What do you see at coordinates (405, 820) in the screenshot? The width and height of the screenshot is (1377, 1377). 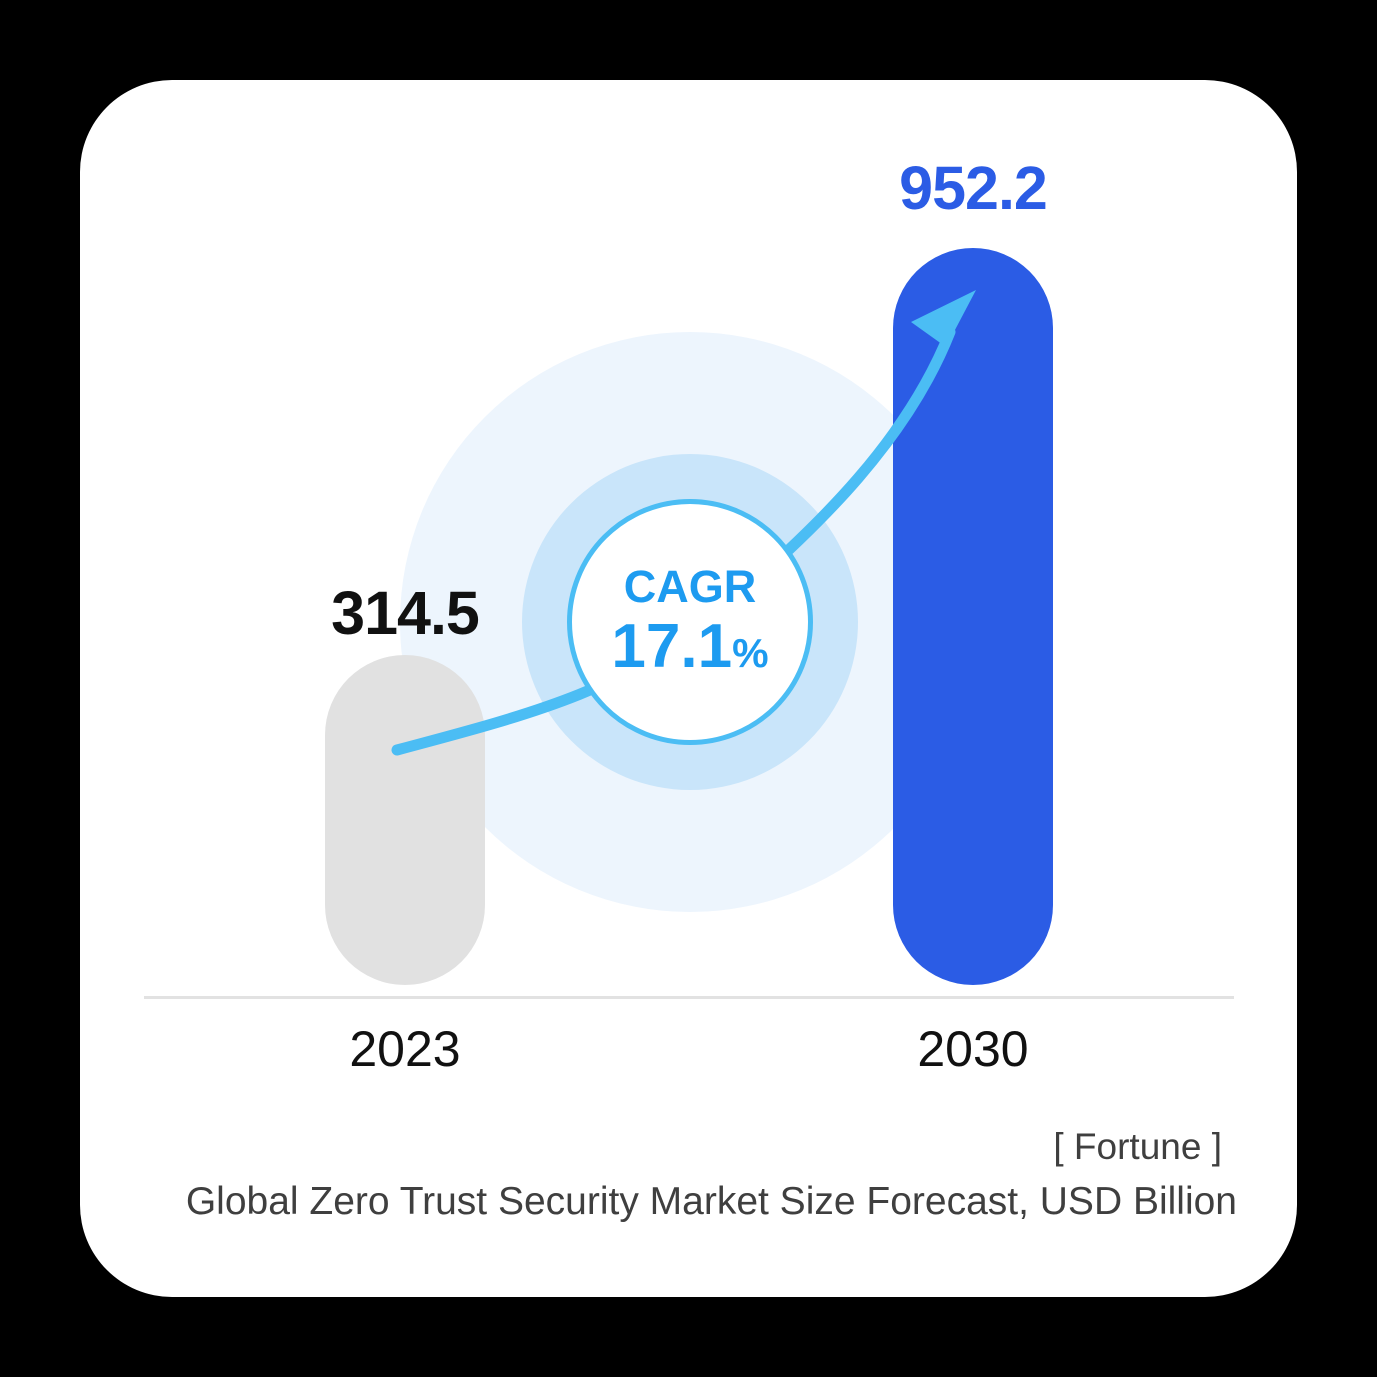 I see `bar-2023` at bounding box center [405, 820].